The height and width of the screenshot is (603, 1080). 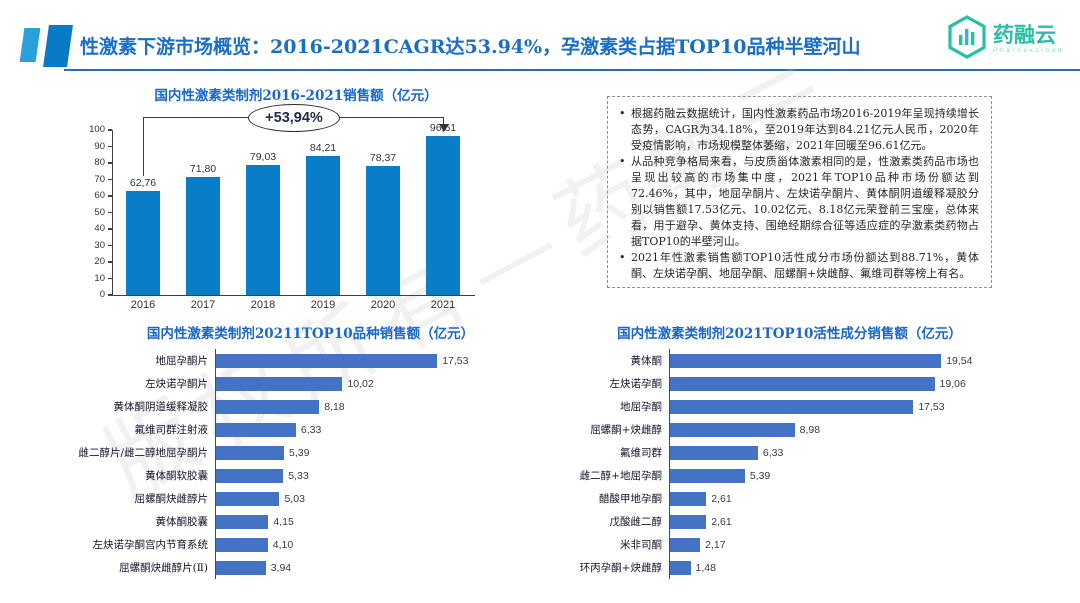 I want to click on bar-value-label: 3,94, so click(x=281, y=567).